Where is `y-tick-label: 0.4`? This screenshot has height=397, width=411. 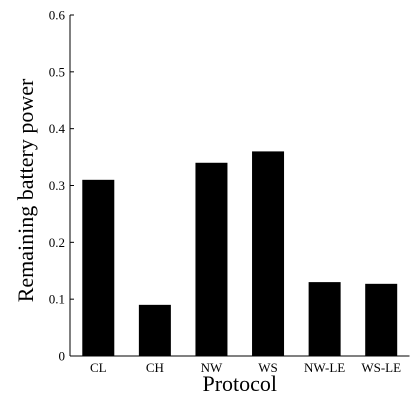 y-tick-label: 0.4 is located at coordinates (57, 128).